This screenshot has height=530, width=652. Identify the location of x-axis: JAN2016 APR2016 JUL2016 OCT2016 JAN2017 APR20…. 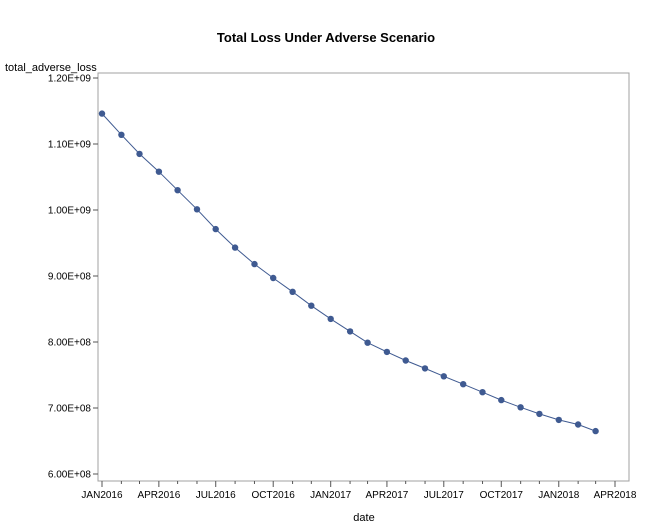
(359, 491).